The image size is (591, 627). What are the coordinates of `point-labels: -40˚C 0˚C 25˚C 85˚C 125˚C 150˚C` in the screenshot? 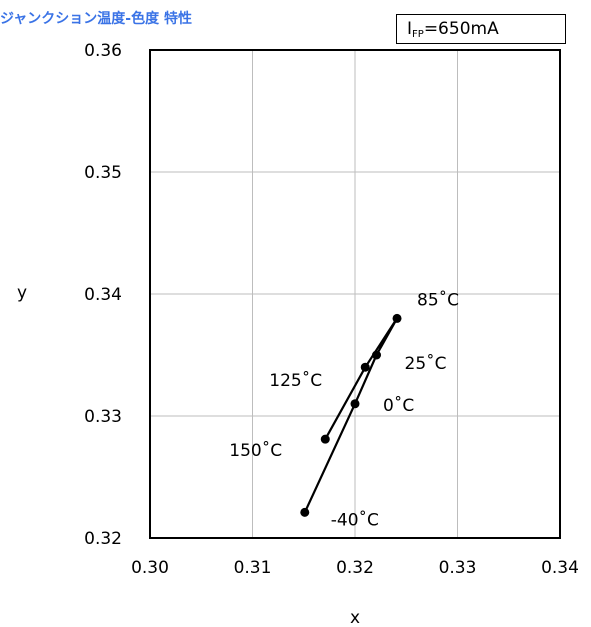 It's located at (344, 409).